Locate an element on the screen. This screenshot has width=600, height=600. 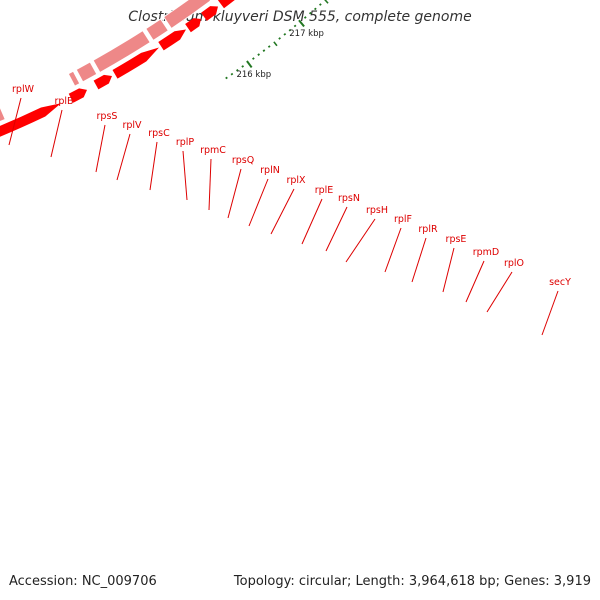
scale-tick-label: 217 kbp is located at coordinates (306, 34).